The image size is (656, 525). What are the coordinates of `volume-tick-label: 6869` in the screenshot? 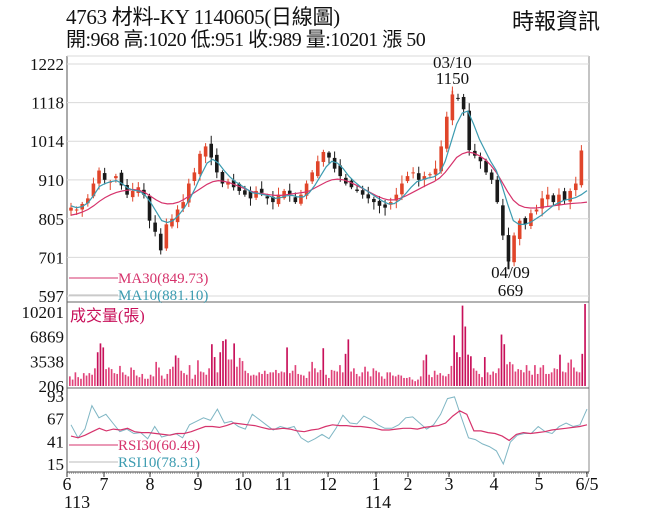 It's located at (47, 337).